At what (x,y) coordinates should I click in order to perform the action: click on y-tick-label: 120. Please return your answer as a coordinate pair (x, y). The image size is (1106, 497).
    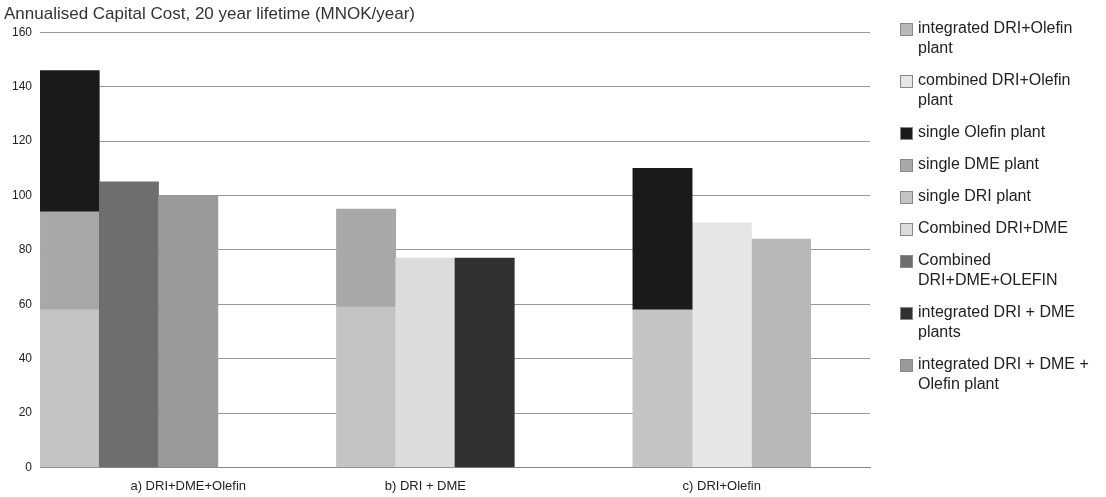
    Looking at the image, I should click on (22, 140).